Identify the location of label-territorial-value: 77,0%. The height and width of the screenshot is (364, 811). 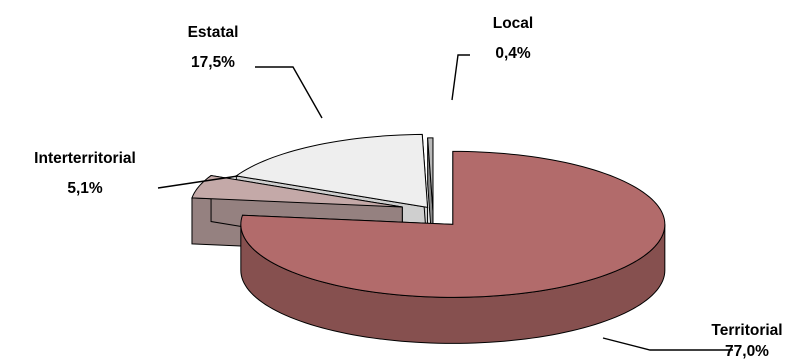
(747, 351).